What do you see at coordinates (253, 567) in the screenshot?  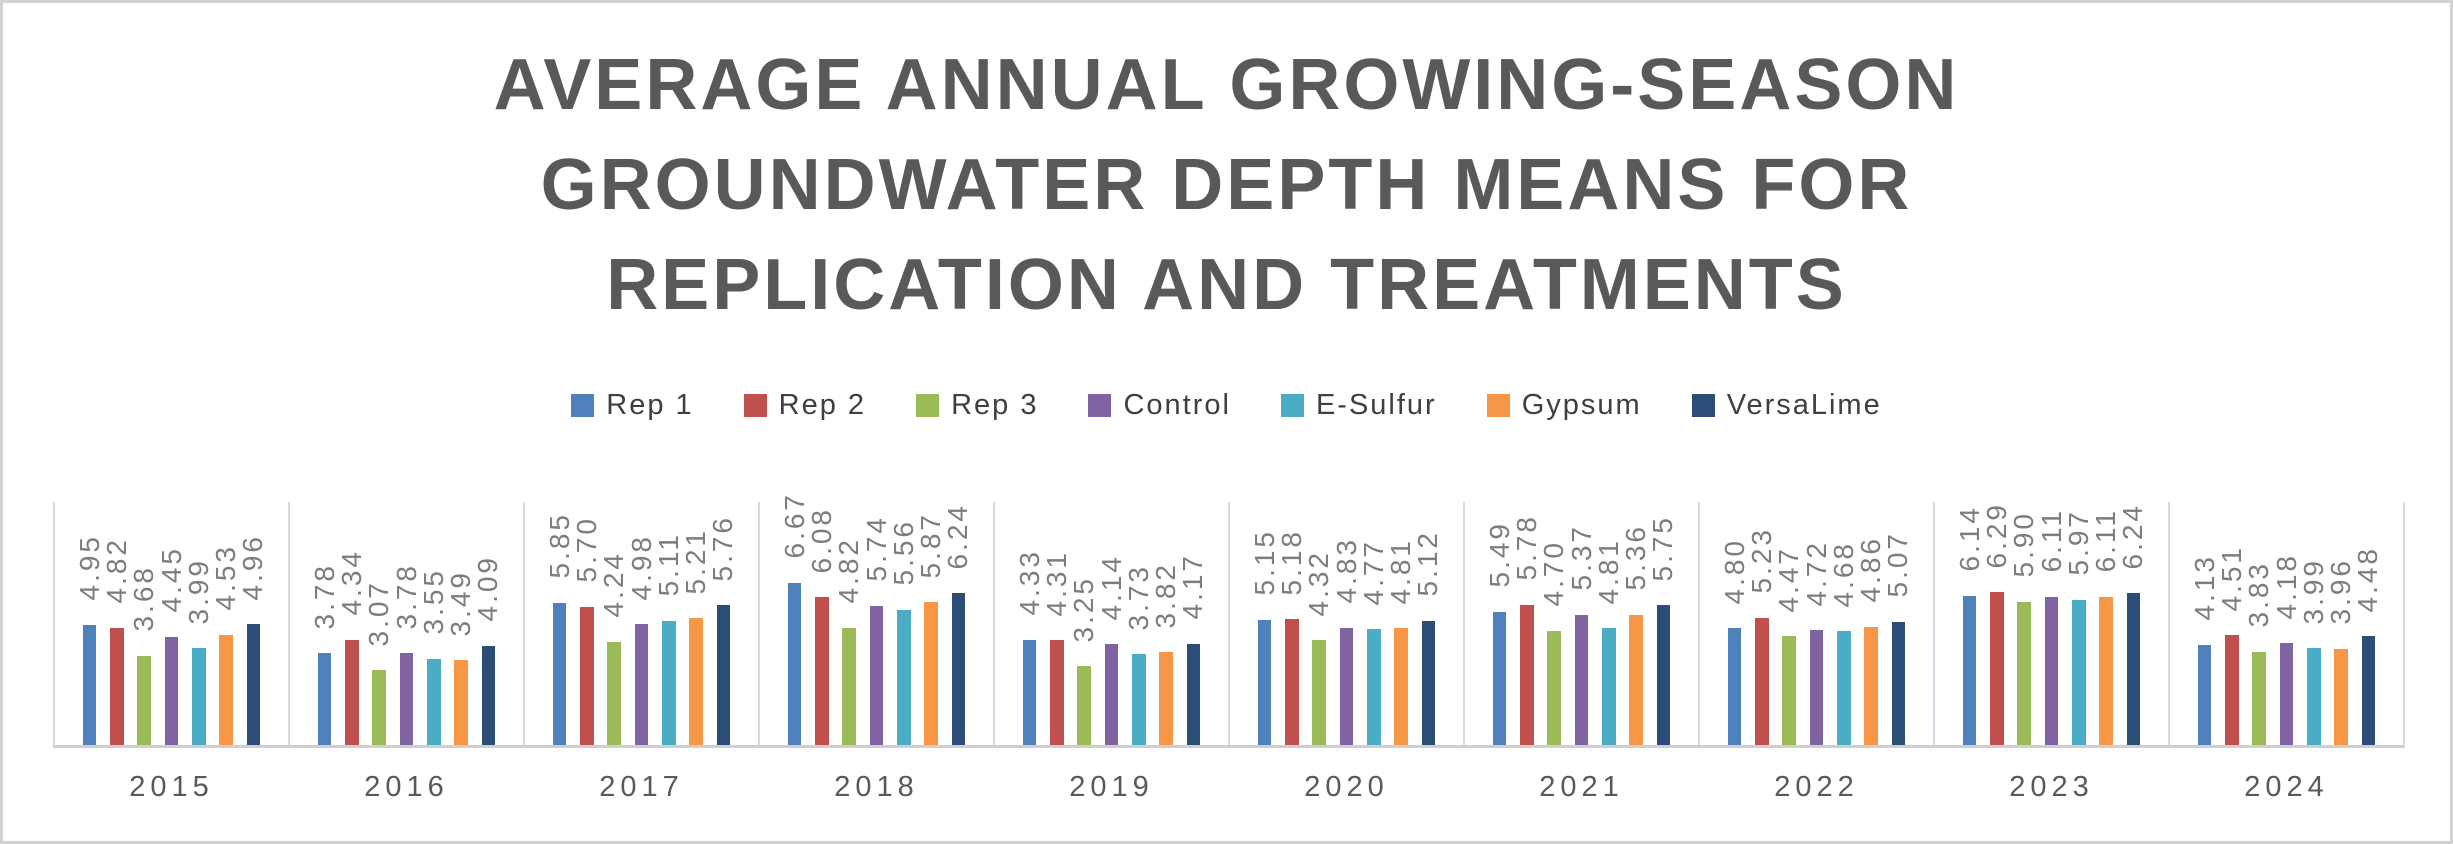 I see `bar-value-label: 4.96` at bounding box center [253, 567].